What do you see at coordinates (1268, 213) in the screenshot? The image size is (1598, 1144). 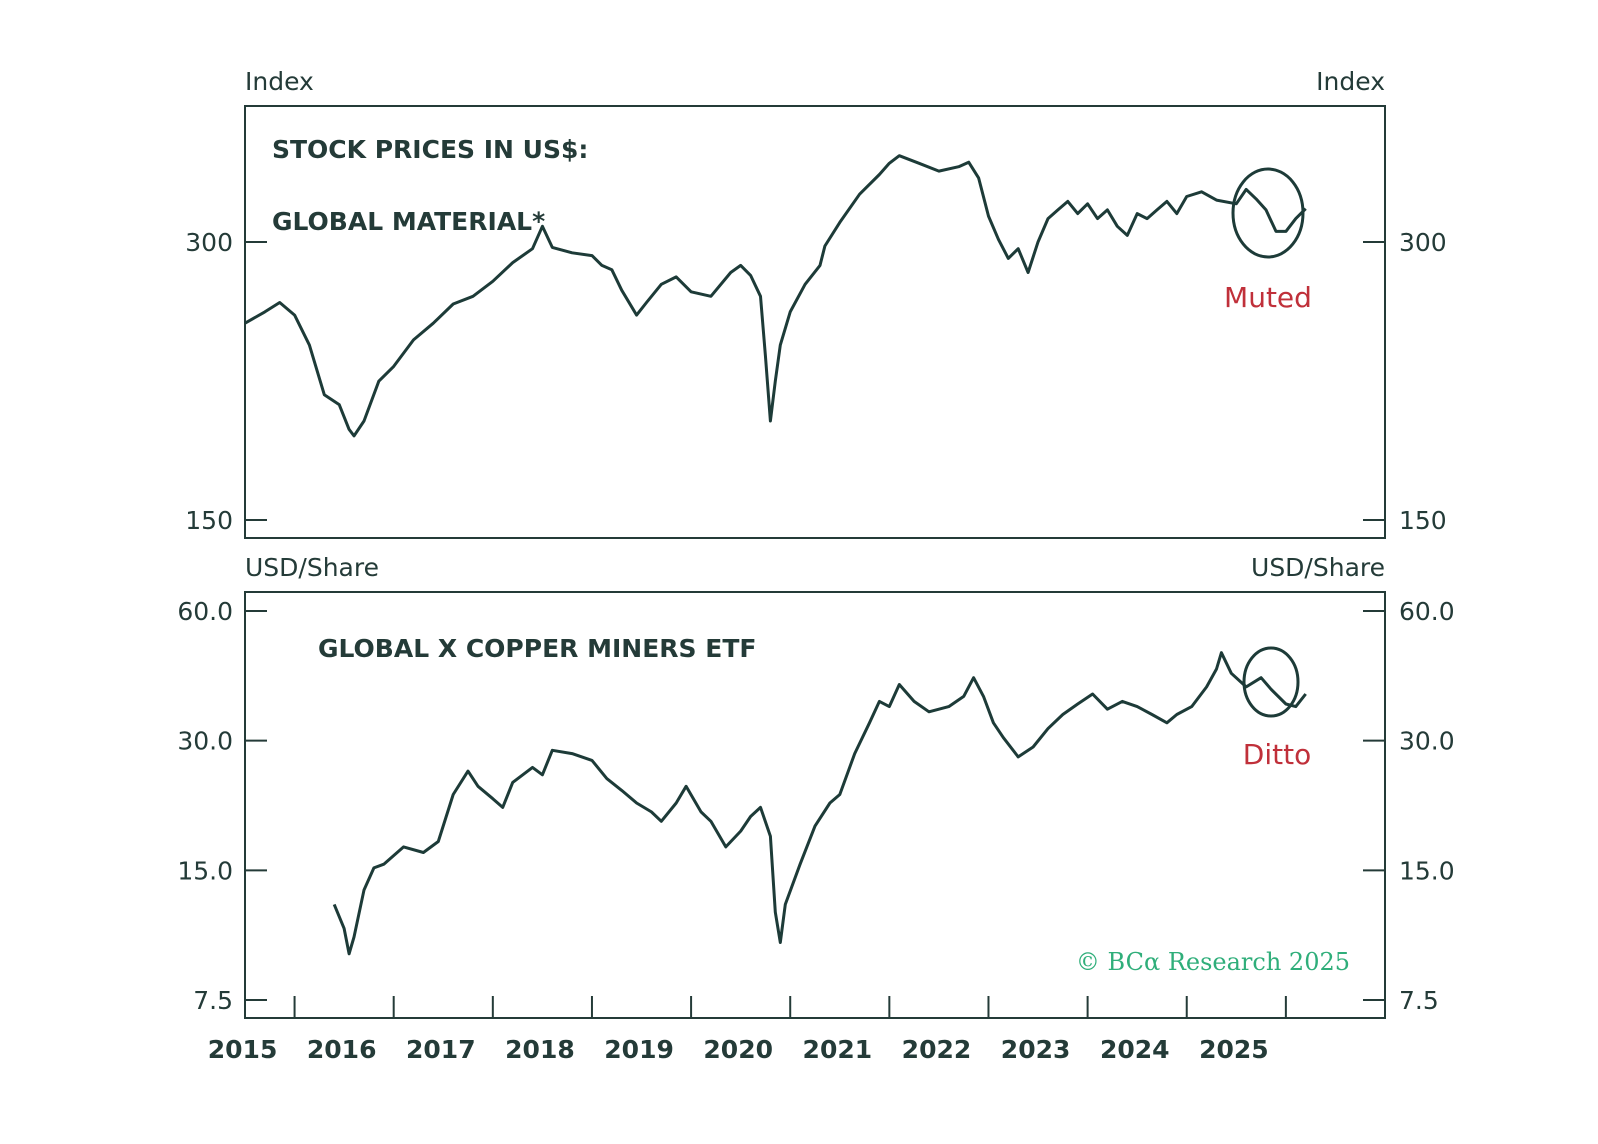 I see `top-highlight-circle` at bounding box center [1268, 213].